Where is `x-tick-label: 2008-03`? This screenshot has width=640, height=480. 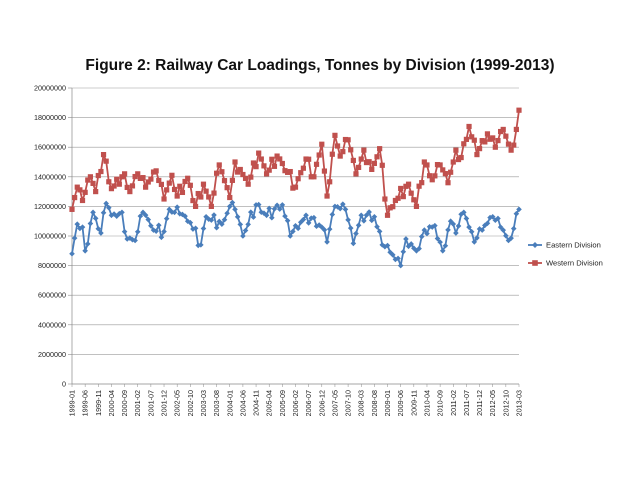 x-tick-label: 2008-03 is located at coordinates (361, 403).